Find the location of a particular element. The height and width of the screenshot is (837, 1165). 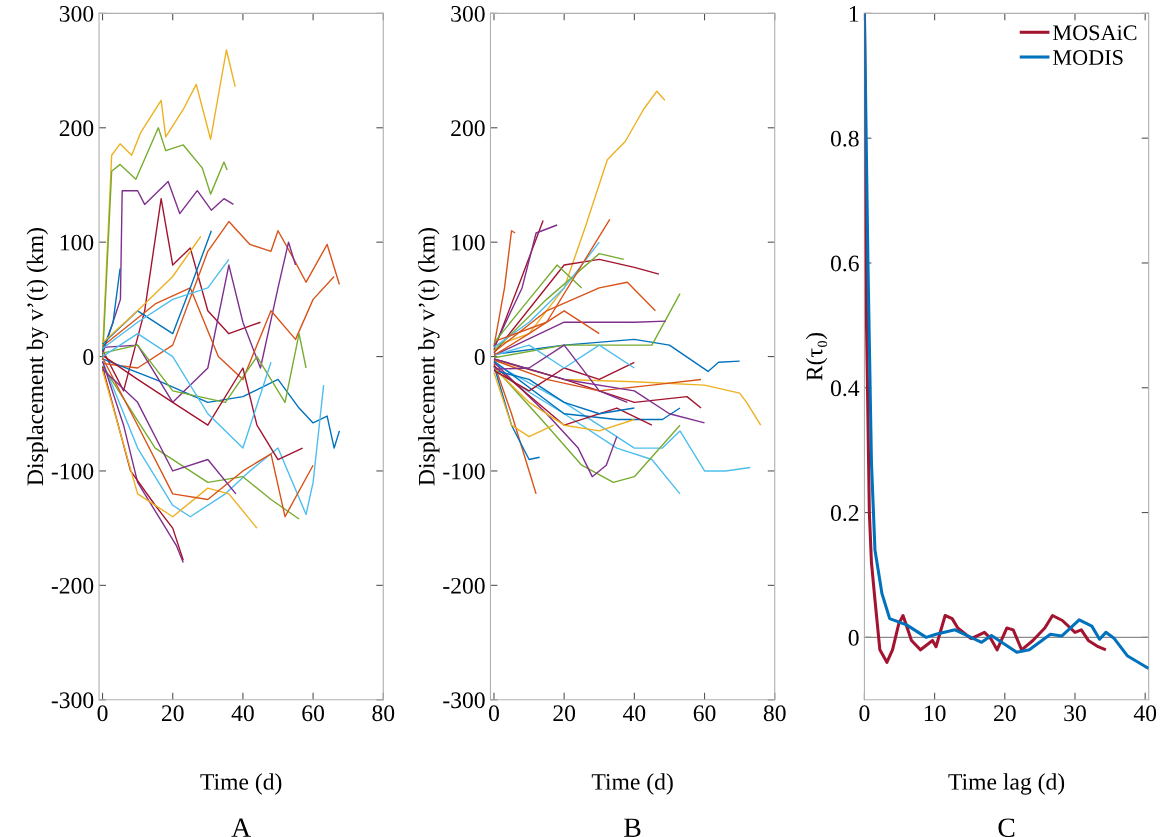

text: A is located at coordinates (241, 827).